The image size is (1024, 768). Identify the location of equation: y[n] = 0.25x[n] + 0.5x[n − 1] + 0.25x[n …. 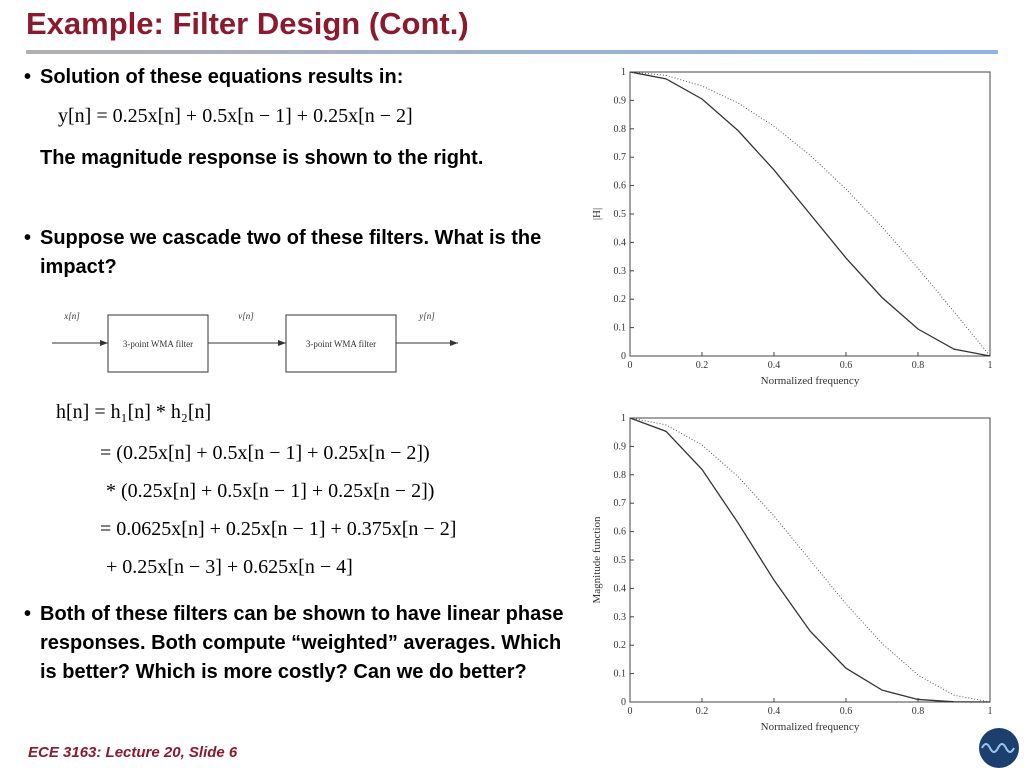
(235, 116).